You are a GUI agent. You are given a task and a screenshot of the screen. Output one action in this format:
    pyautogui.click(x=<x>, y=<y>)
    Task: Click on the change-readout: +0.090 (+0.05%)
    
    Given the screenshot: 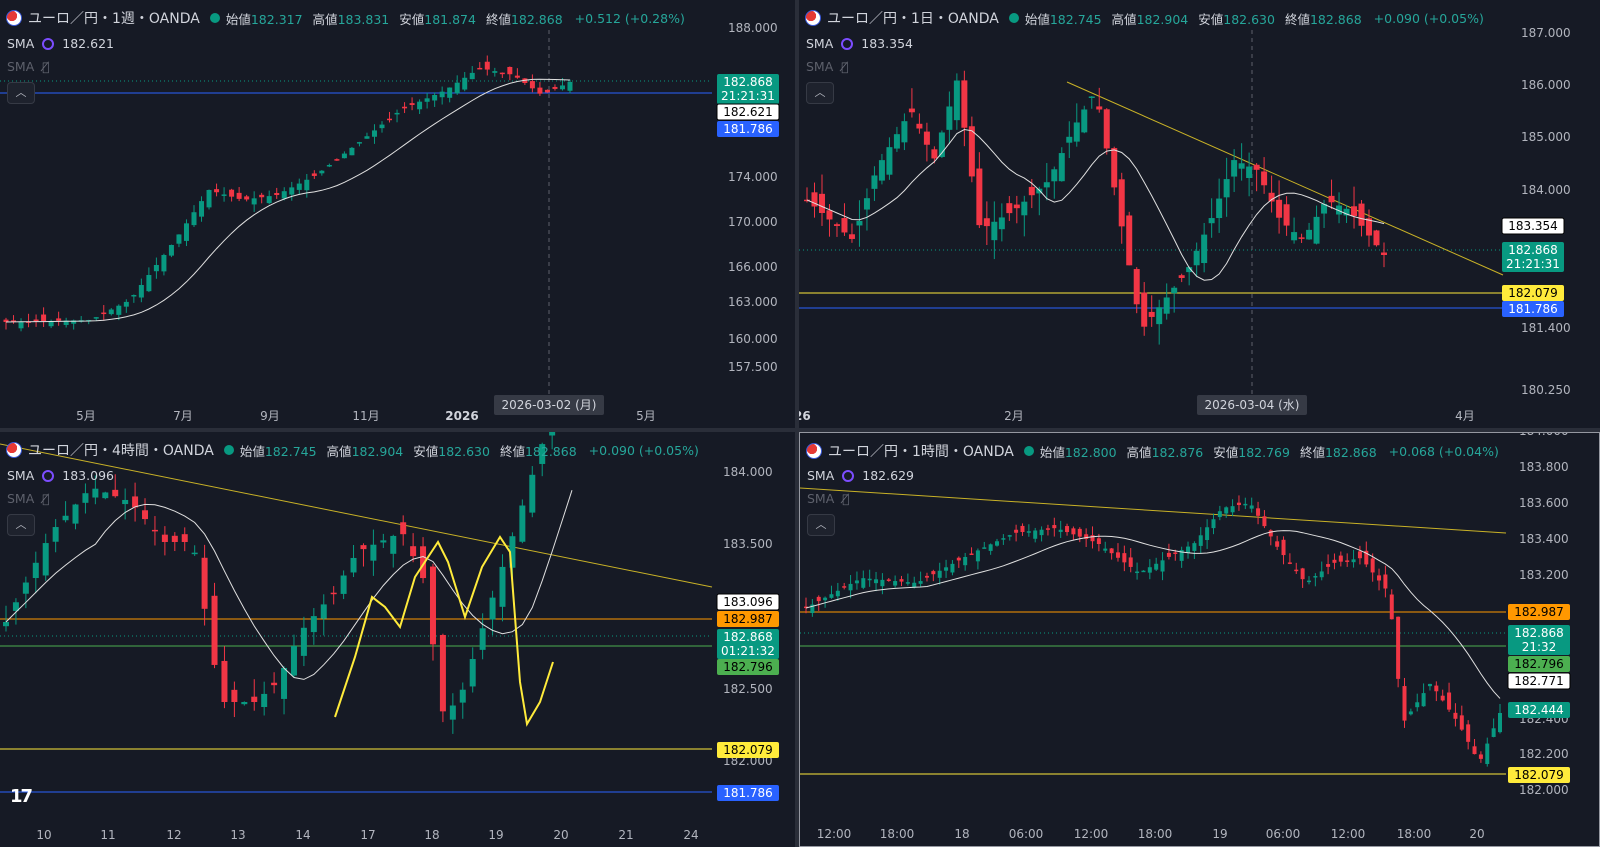 What is the action you would take?
    pyautogui.click(x=1428, y=18)
    